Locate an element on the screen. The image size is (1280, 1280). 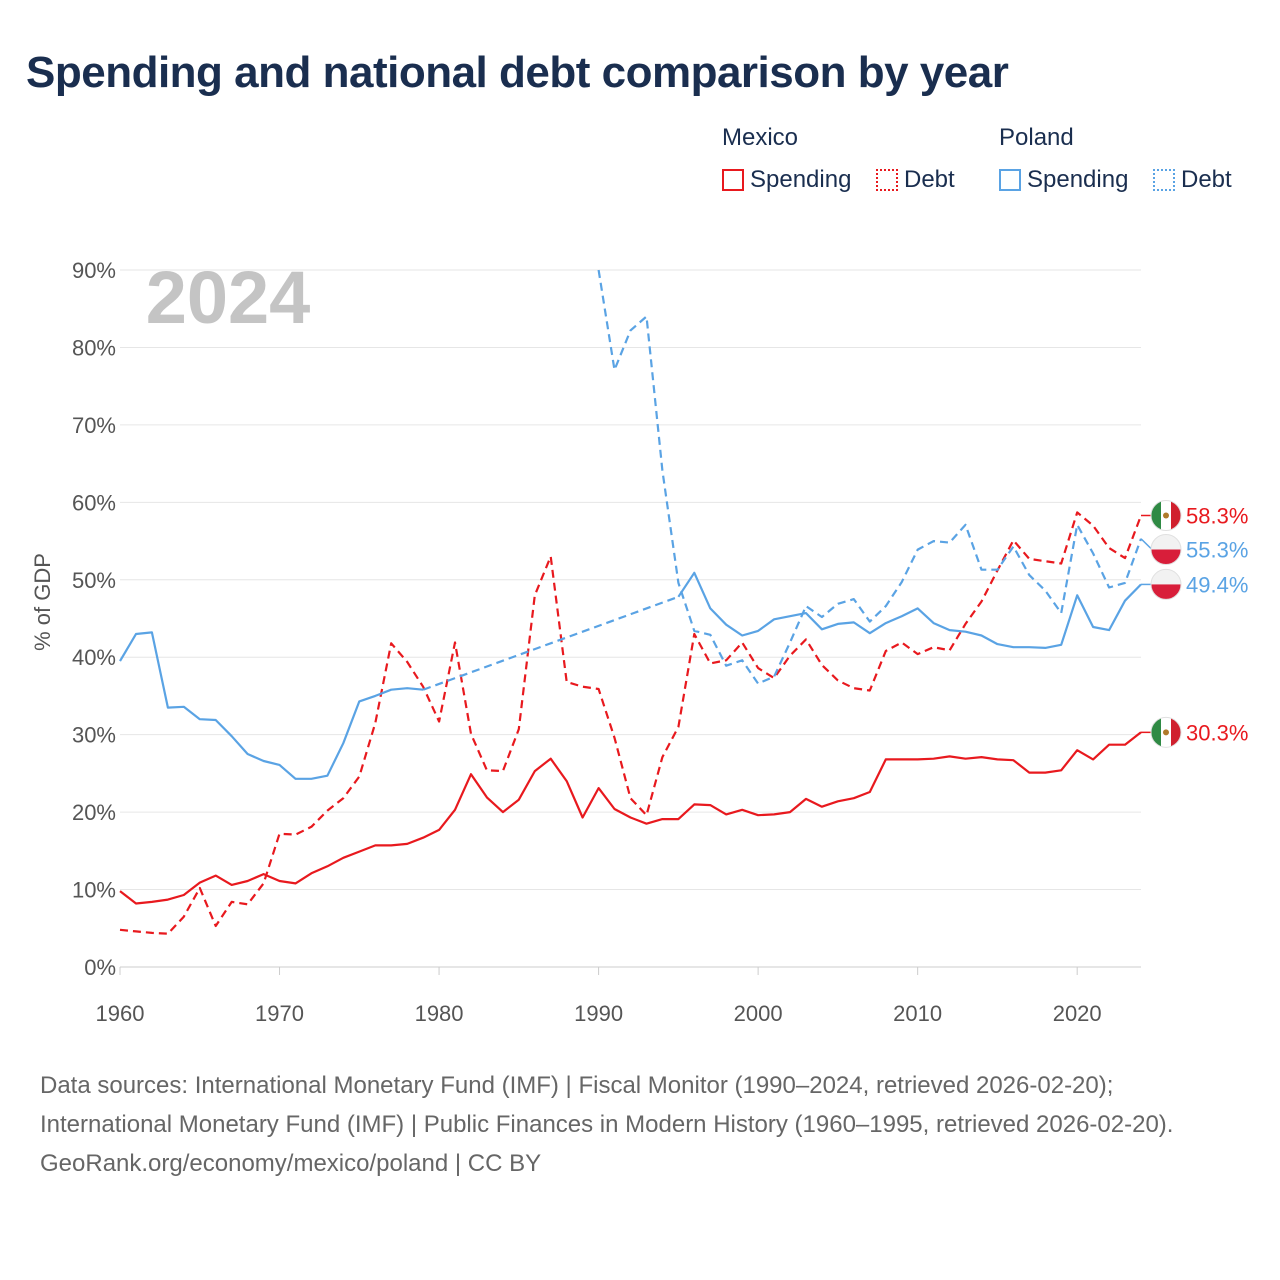
y-tick-label: 60% is located at coordinates (94, 502).